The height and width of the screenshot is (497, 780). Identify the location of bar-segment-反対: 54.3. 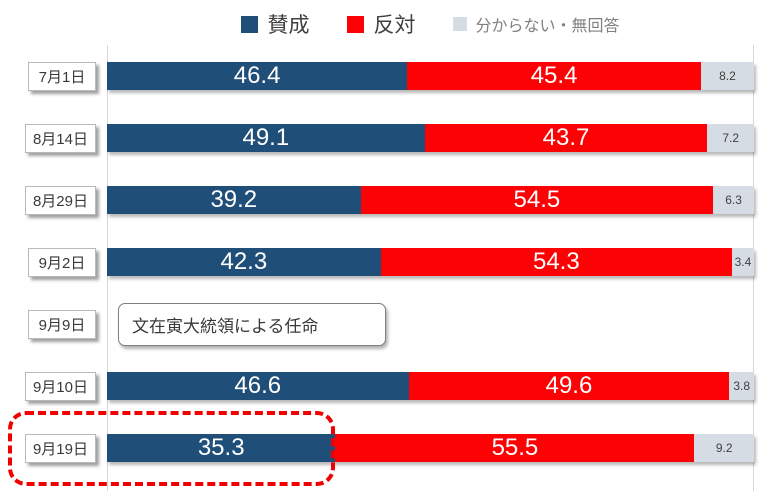
(556, 262).